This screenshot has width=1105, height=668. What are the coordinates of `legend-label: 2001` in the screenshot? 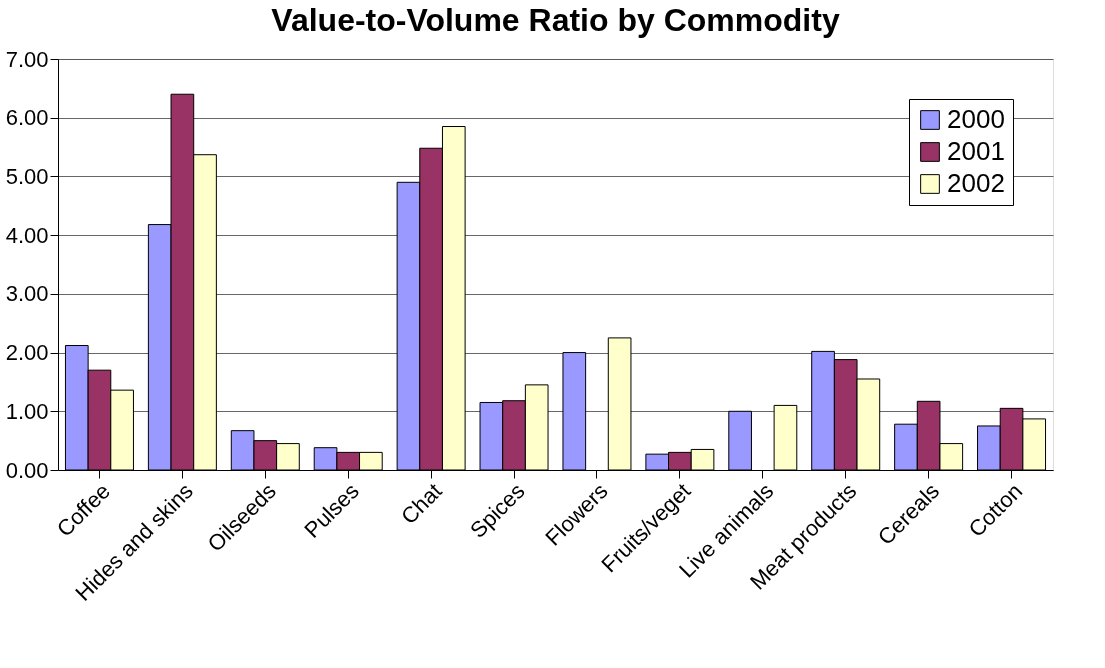 It's located at (976, 151).